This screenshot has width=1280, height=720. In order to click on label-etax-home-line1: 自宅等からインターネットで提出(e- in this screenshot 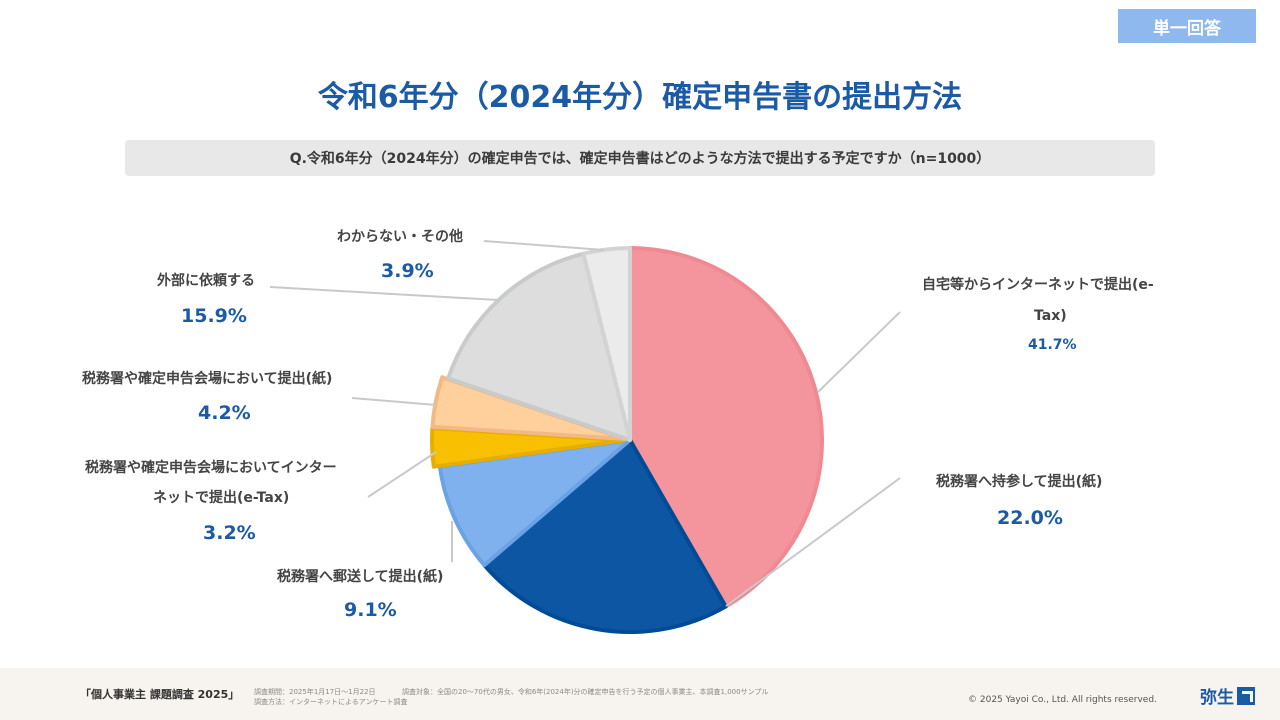, I will do `click(1038, 285)`.